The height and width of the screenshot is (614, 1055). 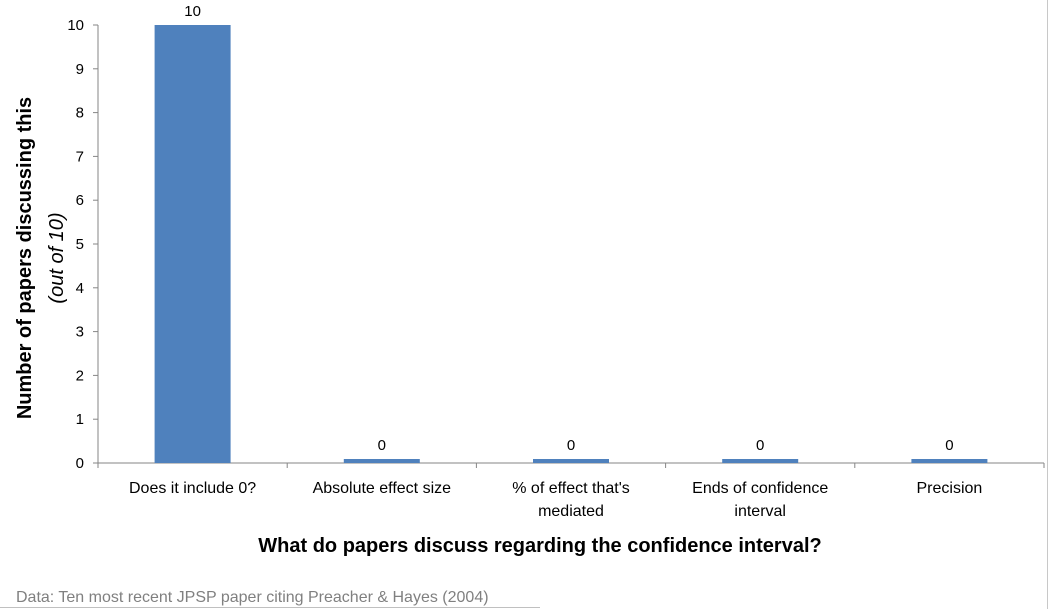 I want to click on x-tick-label: Does it include 0?, so click(x=192, y=488).